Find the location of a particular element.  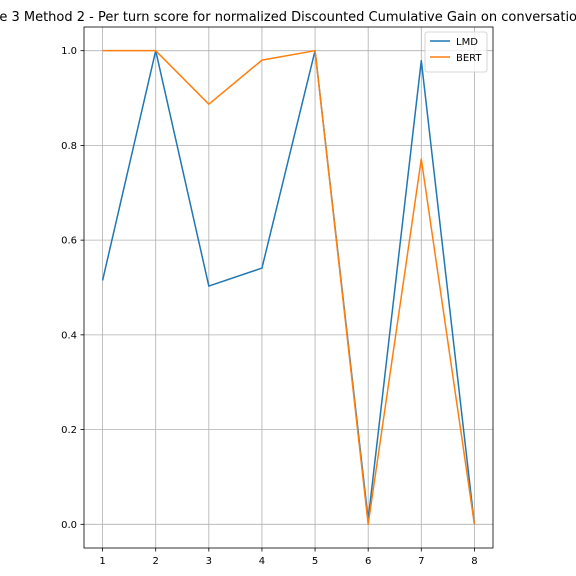

legend: LMD BERT is located at coordinates (456, 52).